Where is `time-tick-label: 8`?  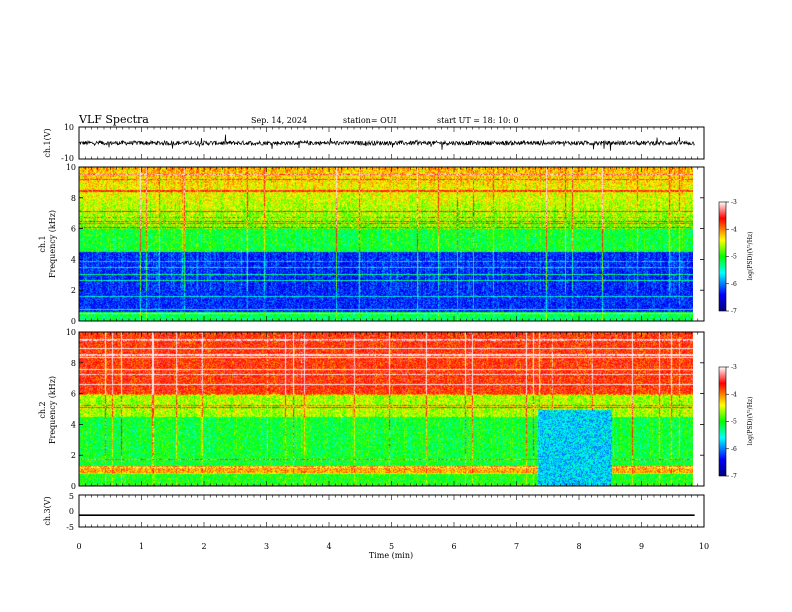 time-tick-label: 8 is located at coordinates (578, 546).